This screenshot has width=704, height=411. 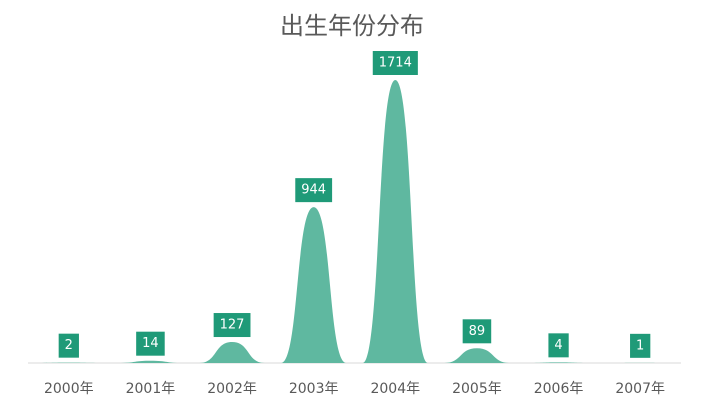 I want to click on x-tick-label: 2003年, so click(x=314, y=389).